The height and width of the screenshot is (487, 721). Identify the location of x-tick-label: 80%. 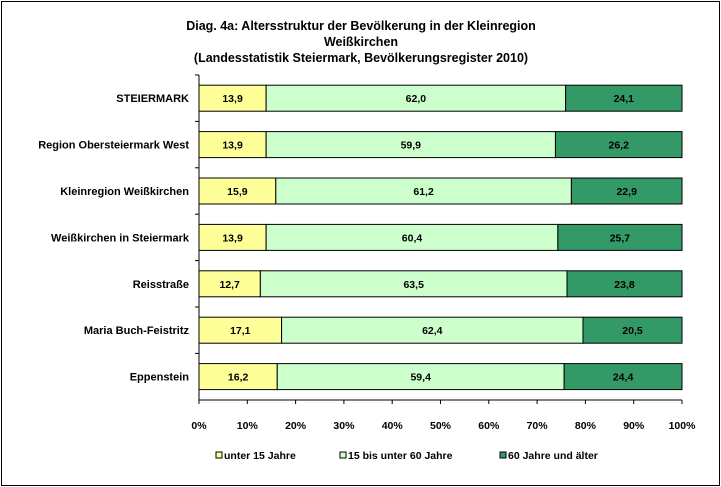
(586, 426).